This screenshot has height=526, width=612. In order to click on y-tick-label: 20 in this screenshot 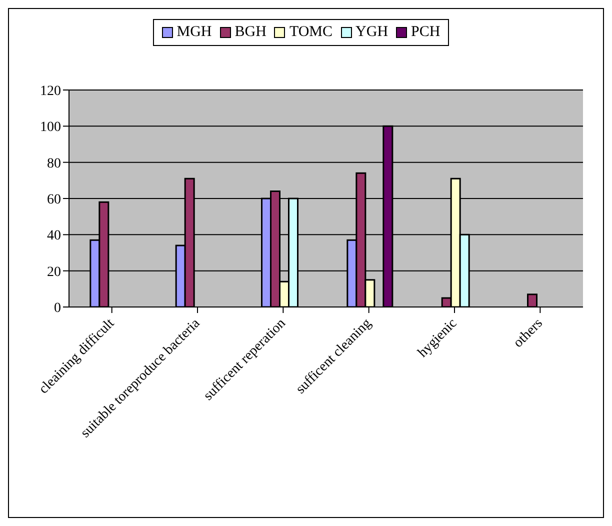, I will do `click(54, 272)`.